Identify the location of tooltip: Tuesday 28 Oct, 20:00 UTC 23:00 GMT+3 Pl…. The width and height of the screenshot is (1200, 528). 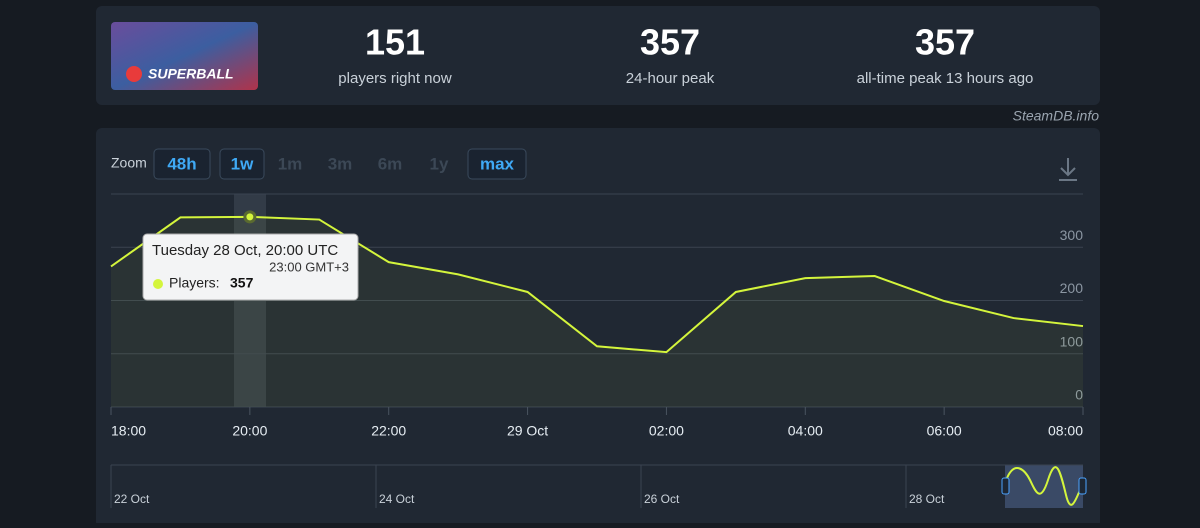
(250, 267).